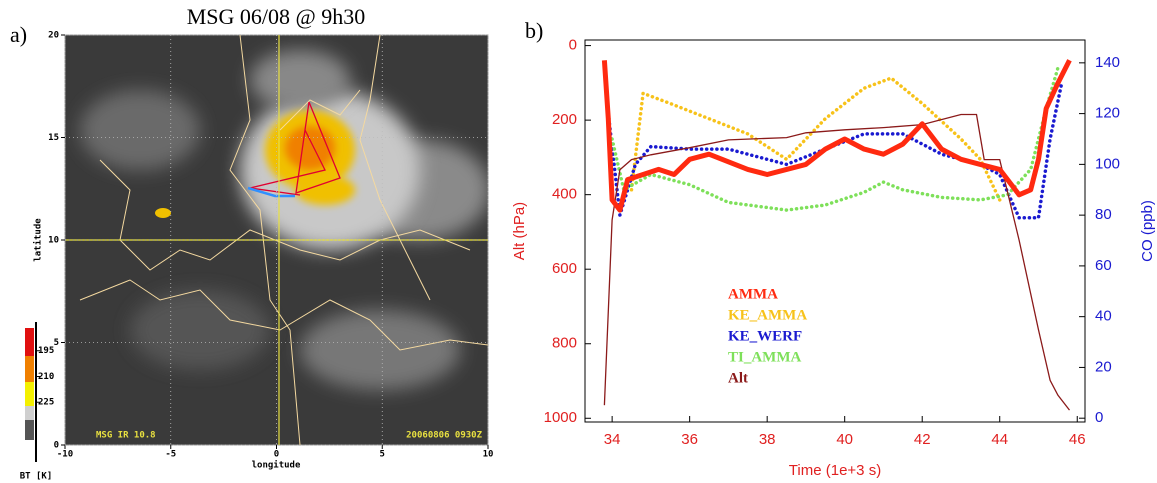 Image resolution: width=1157 pixels, height=483 pixels. What do you see at coordinates (46, 351) in the screenshot?
I see `colorbar-tick-label: 195` at bounding box center [46, 351].